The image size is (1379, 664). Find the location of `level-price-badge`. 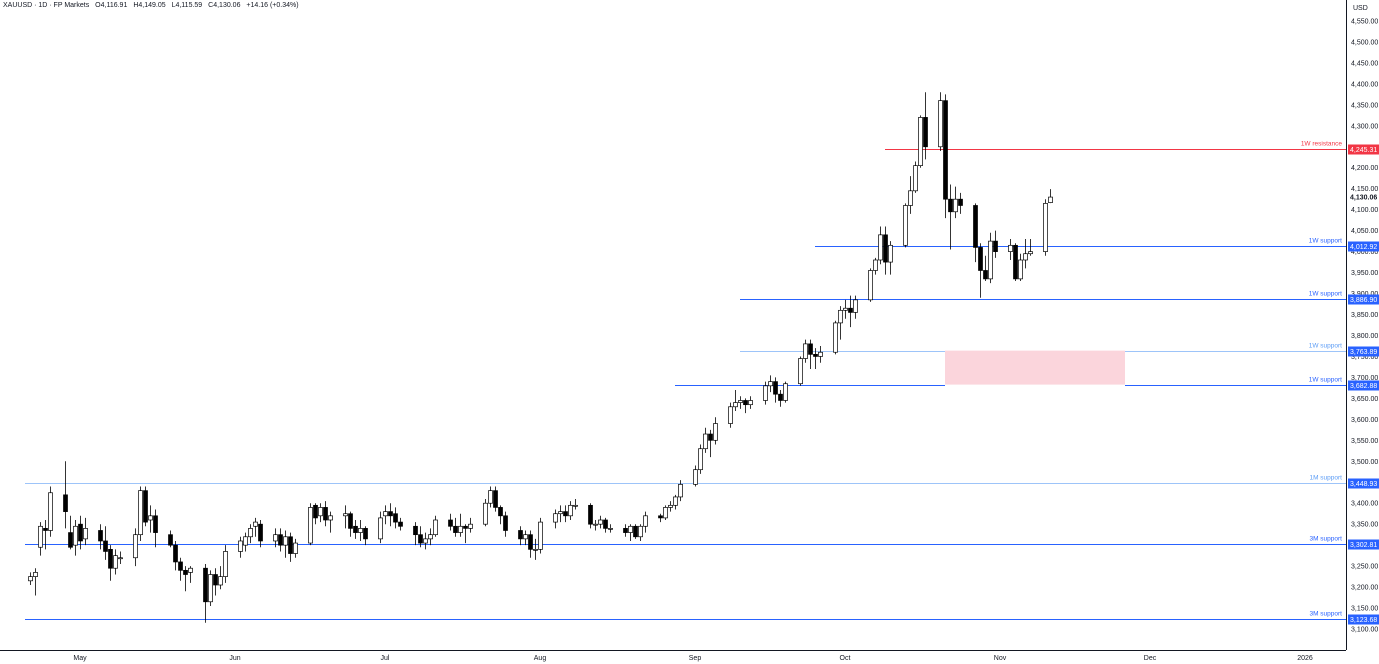

level-price-badge is located at coordinates (1363, 483).